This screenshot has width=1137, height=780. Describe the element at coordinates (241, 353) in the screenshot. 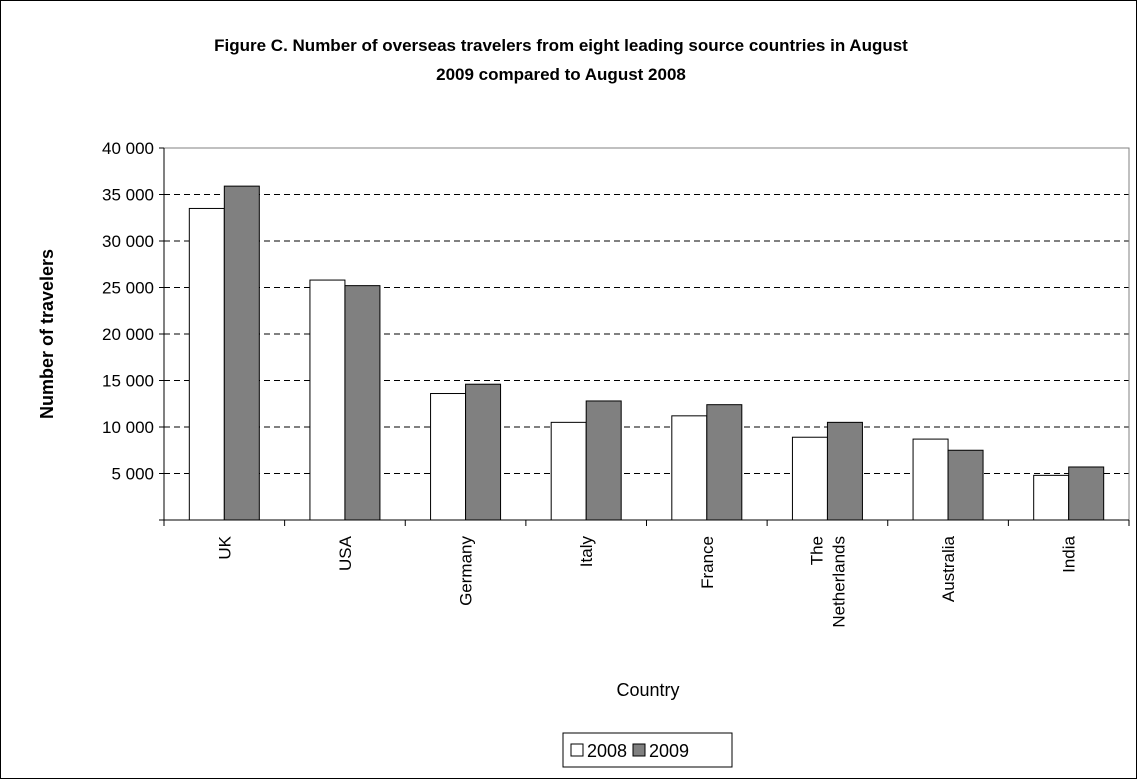

I see `bar-2009-uk` at that location.